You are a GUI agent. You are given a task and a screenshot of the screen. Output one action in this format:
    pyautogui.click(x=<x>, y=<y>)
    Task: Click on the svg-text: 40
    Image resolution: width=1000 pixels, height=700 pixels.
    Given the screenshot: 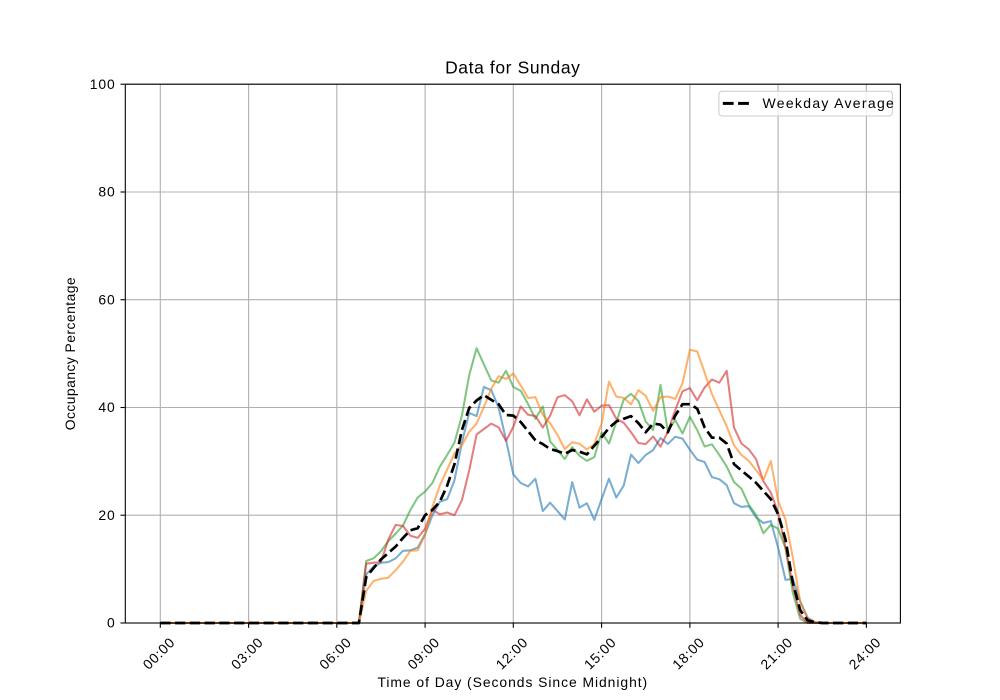 What is the action you would take?
    pyautogui.click(x=106, y=407)
    